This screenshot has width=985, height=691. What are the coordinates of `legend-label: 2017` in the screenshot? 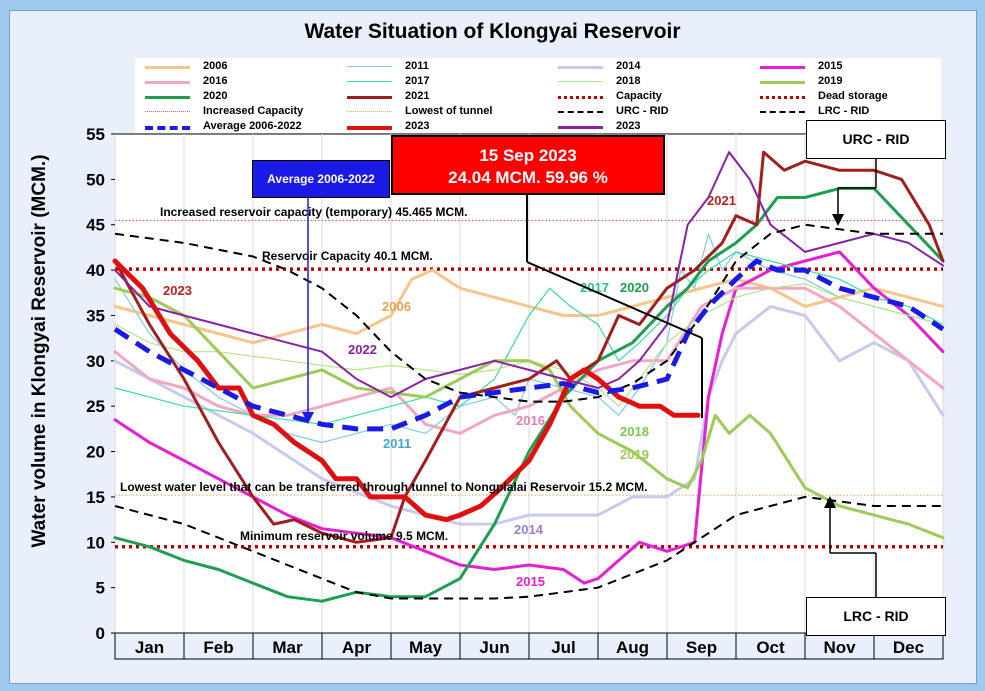 It's located at (417, 81).